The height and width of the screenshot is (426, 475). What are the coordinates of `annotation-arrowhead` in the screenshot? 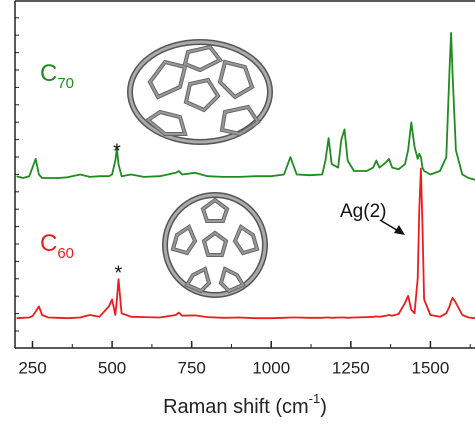 It's located at (399, 230).